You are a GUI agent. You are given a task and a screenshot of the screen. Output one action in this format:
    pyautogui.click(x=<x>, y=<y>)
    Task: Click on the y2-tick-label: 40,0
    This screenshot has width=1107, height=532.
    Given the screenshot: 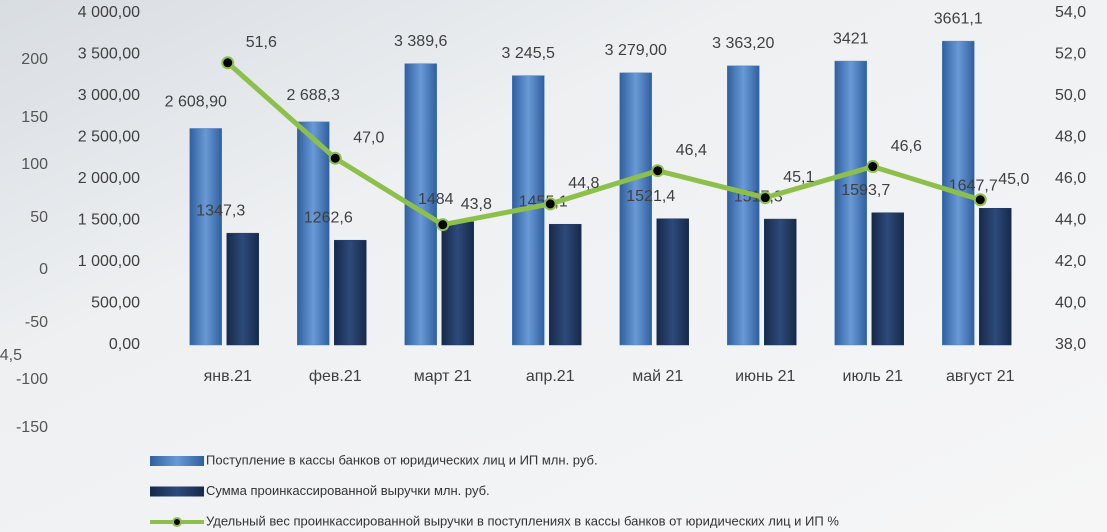 What is the action you would take?
    pyautogui.click(x=1070, y=303)
    